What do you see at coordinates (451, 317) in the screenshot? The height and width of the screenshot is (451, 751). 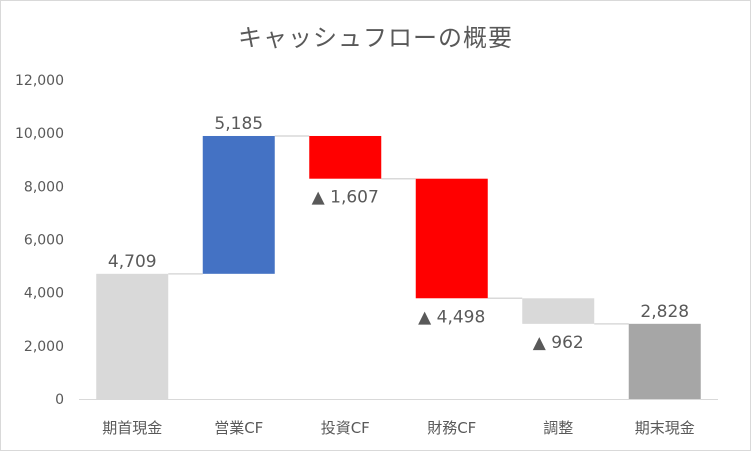 I see `data-label: ▲ 4,498` at bounding box center [451, 317].